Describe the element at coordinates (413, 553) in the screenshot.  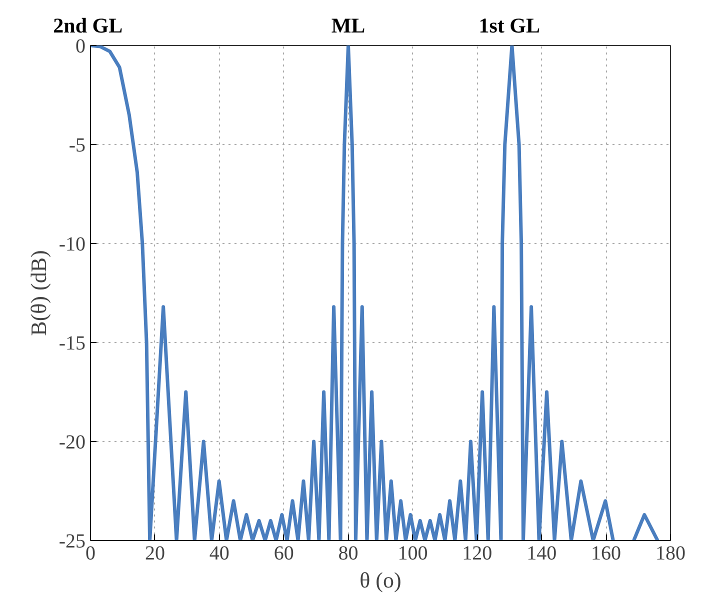
I see `x-tick-label: 100` at that location.